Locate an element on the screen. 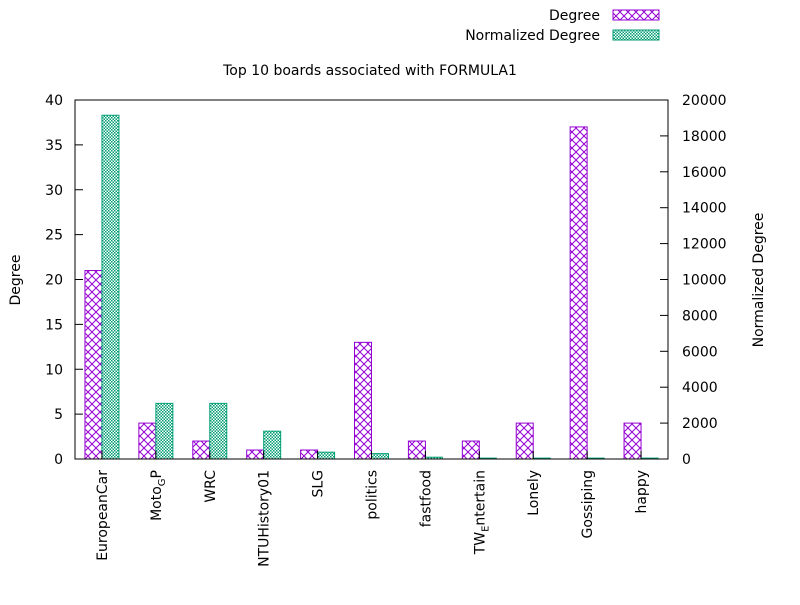  y-tick-label: 20 is located at coordinates (54, 281).